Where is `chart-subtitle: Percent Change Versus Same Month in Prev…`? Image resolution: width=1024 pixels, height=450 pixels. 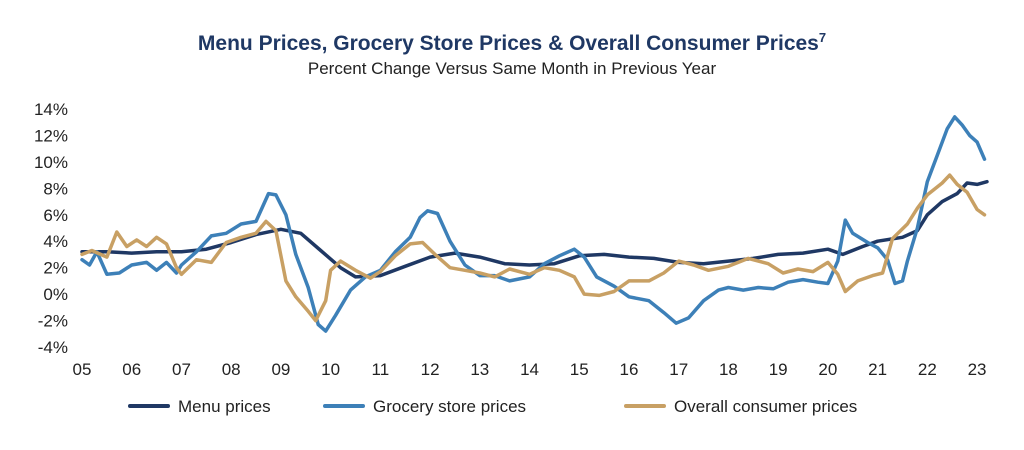 chart-subtitle: Percent Change Versus Same Month in Prev… is located at coordinates (512, 68).